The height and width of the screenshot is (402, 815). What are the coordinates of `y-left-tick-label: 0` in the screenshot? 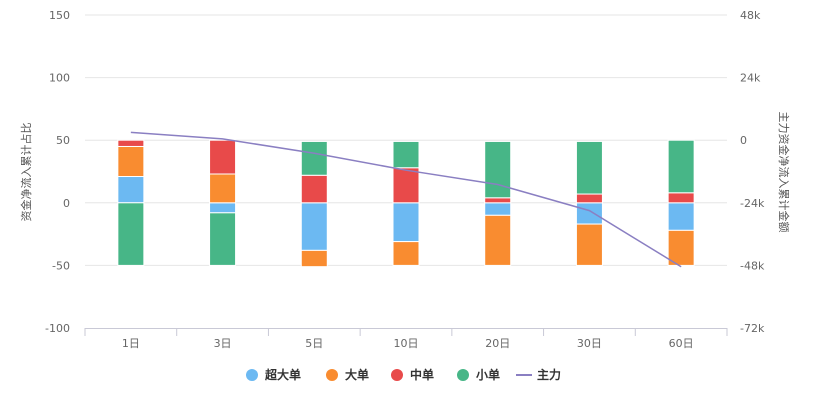 It's located at (66, 203).